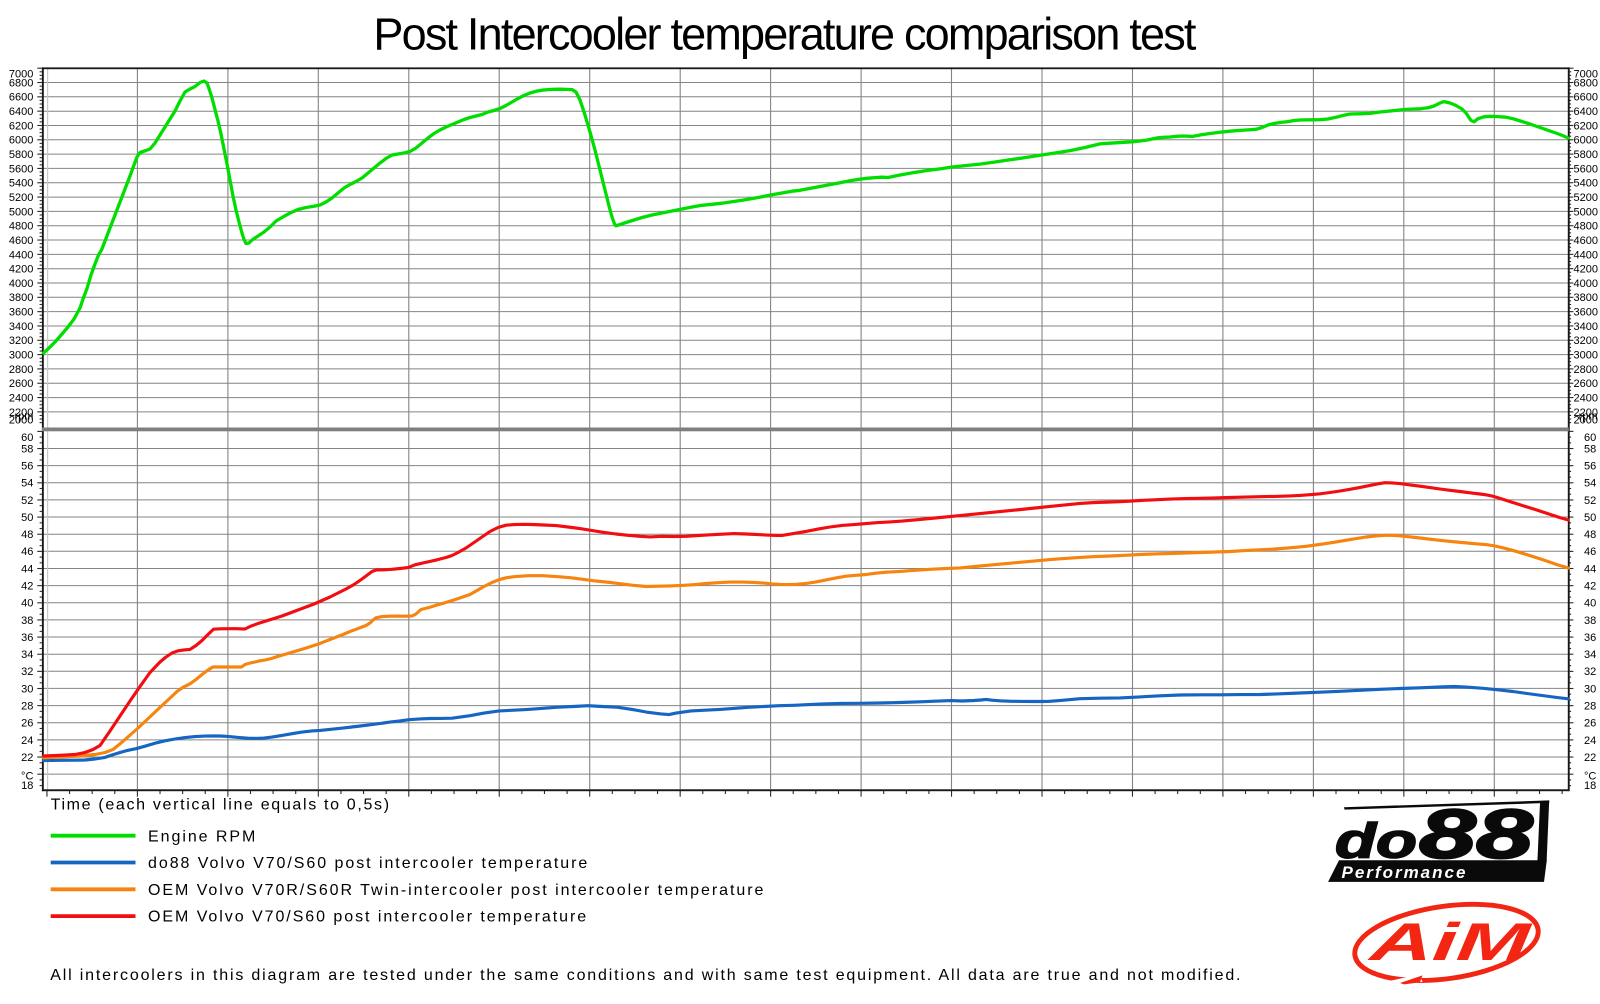 The image size is (1600, 1004). I want to click on svg-text: AiM, so click(1450, 942).